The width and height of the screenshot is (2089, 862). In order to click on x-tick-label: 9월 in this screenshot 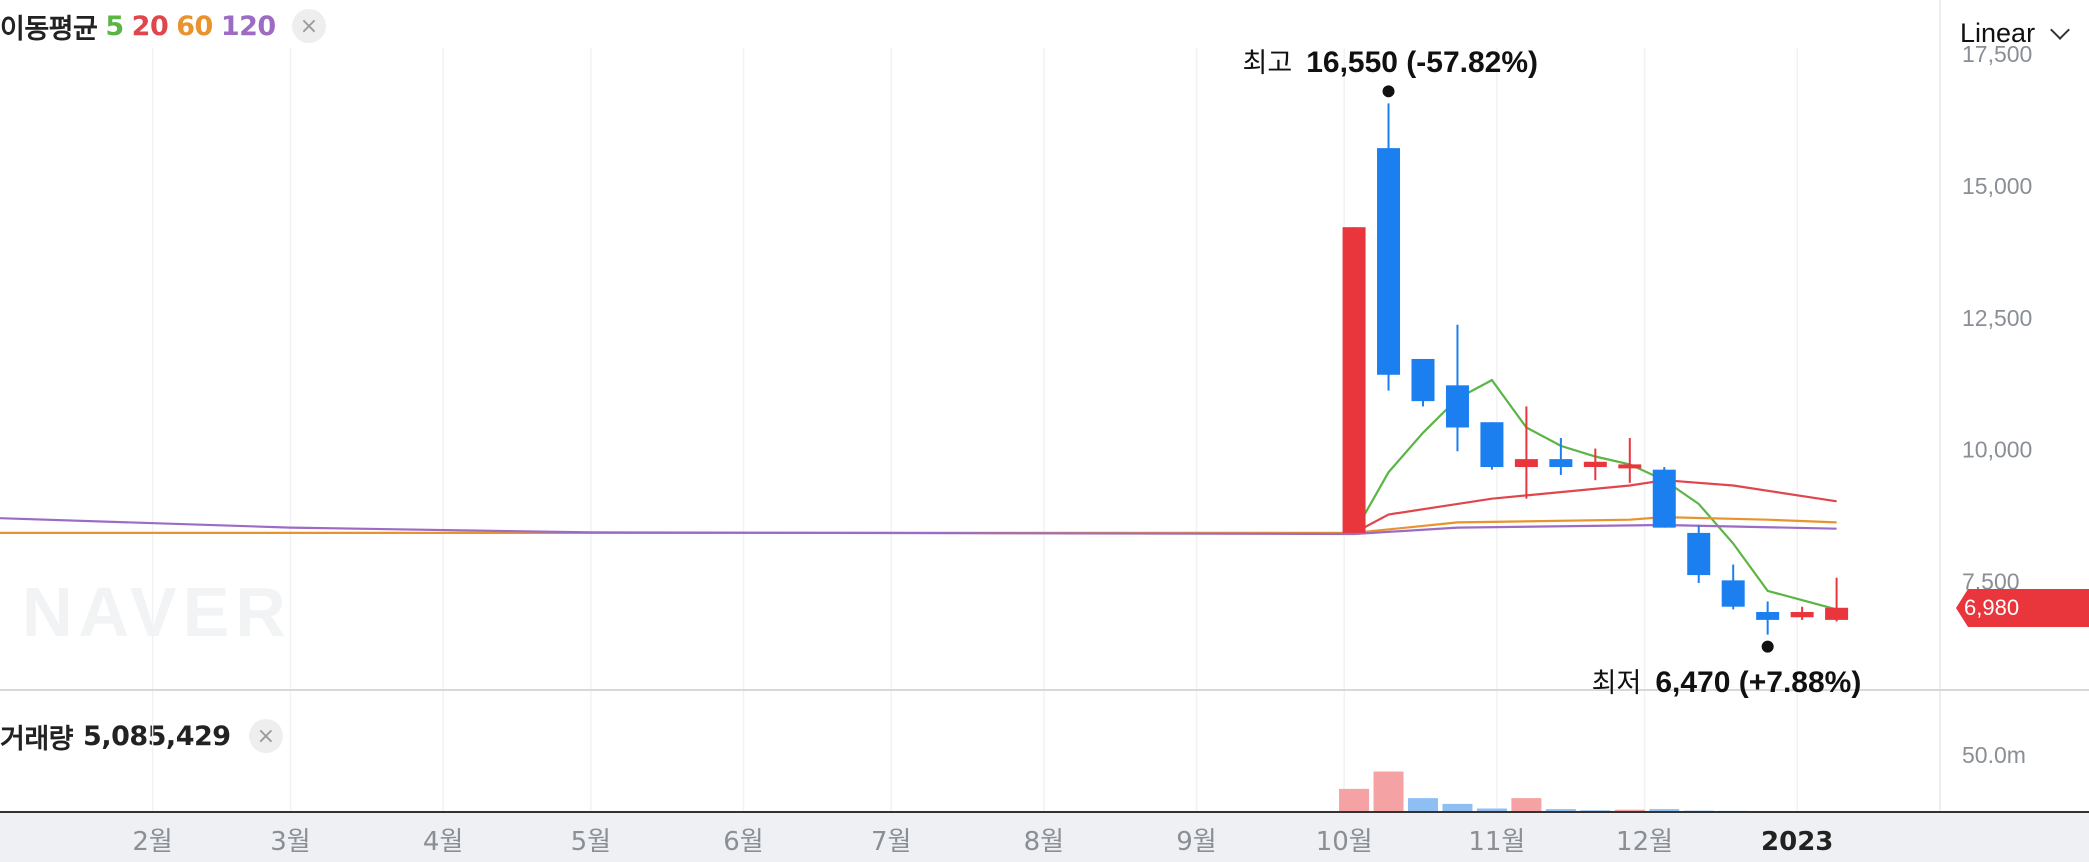, I will do `click(1196, 842)`.